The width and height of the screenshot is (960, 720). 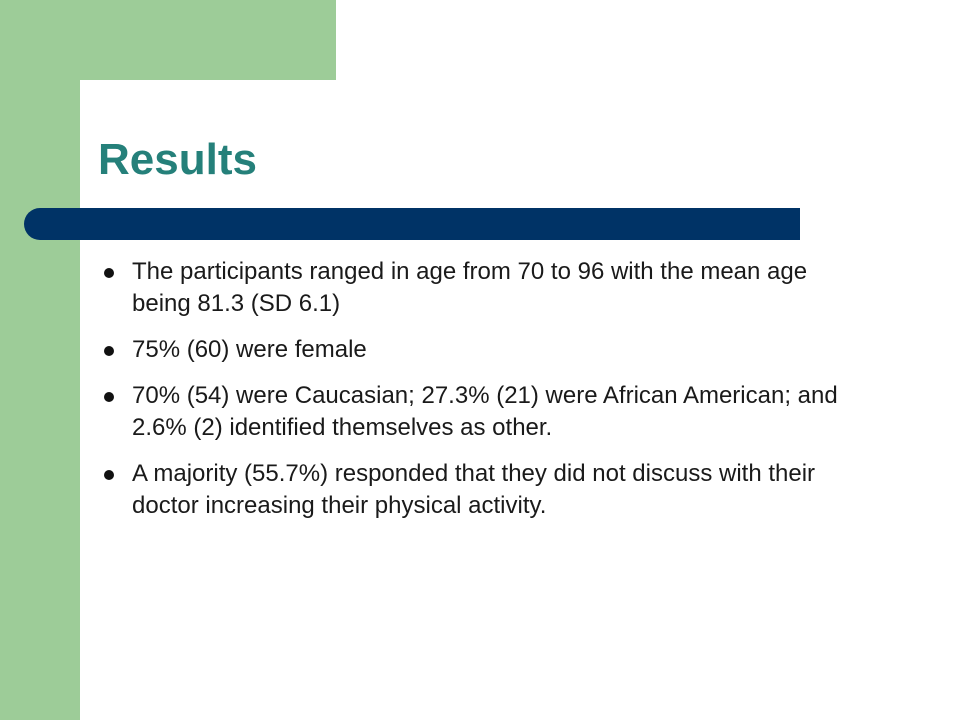 I want to click on corner-curve, so click(x=105, y=105).